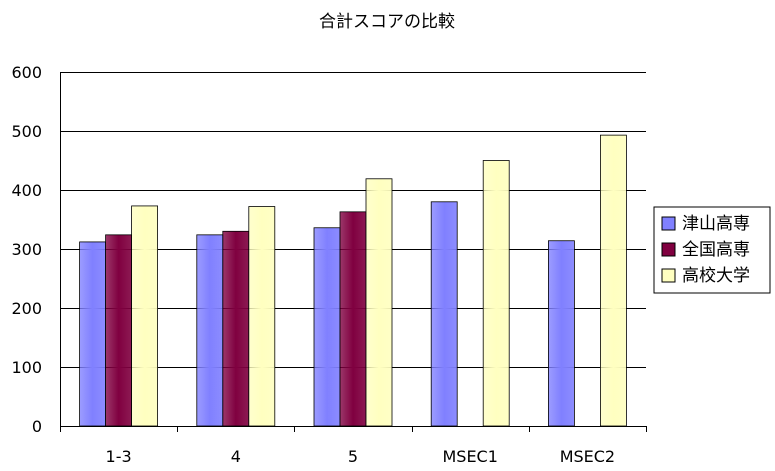 The height and width of the screenshot is (471, 775). Describe the element at coordinates (119, 456) in the screenshot. I see `x-tick-label: 1-3` at that location.